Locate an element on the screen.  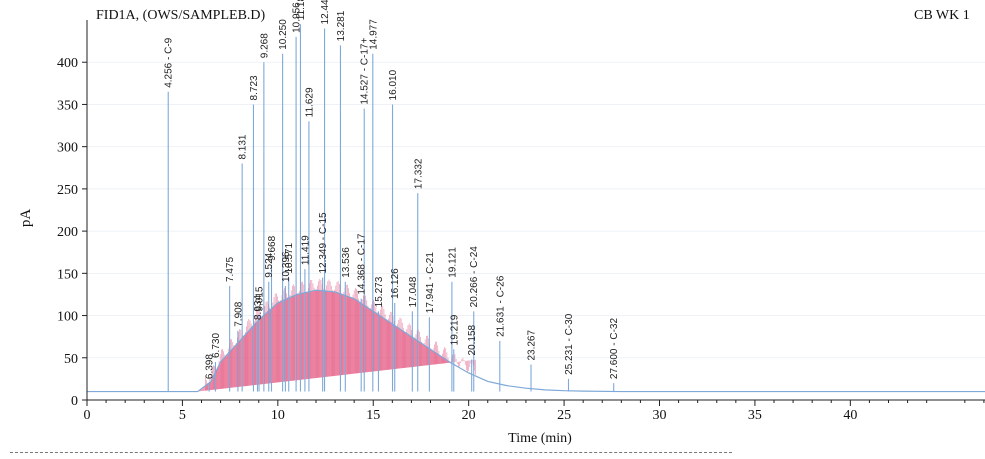
peak-label-12: 10.250 is located at coordinates (283, 34).